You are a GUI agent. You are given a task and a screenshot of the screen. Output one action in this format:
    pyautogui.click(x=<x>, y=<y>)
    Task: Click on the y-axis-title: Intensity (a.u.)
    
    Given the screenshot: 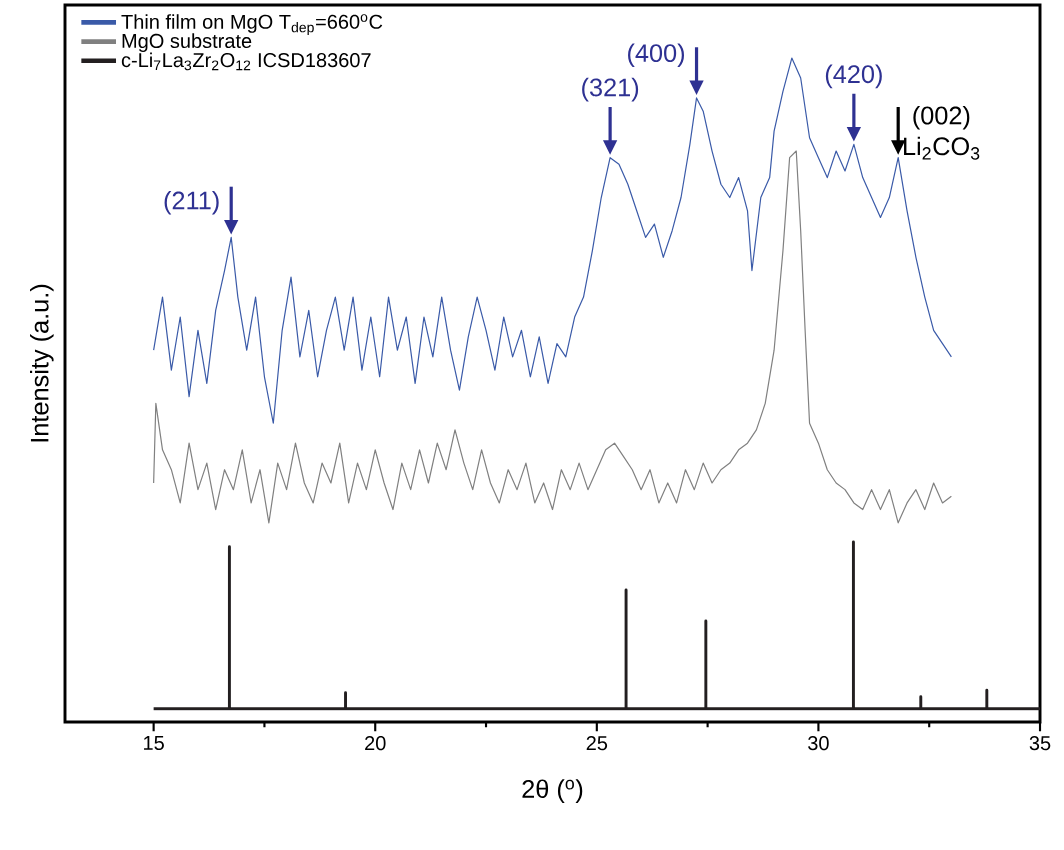 What is the action you would take?
    pyautogui.click(x=42, y=363)
    